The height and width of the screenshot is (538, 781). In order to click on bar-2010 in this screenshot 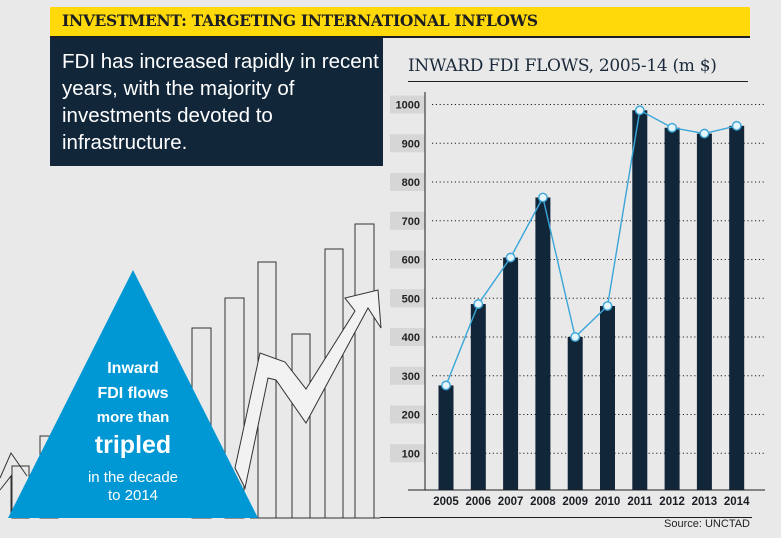, I will do `click(607, 398)`.